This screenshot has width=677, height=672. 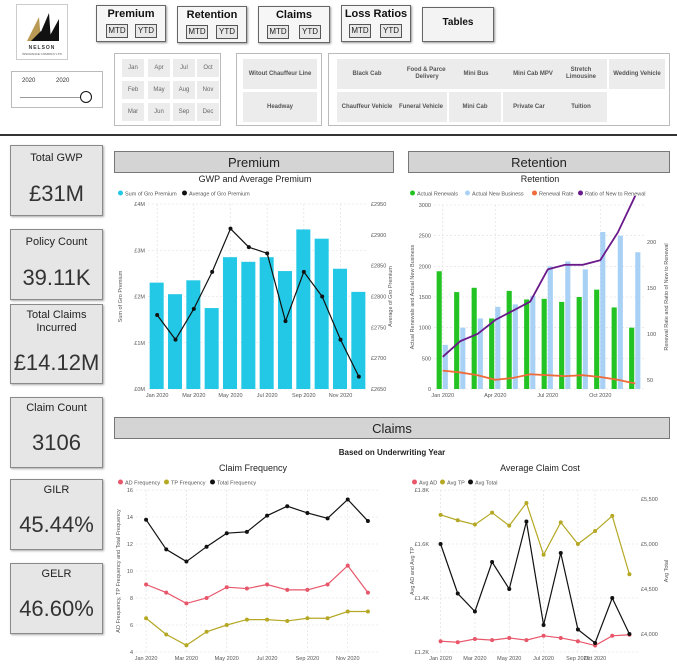 I want to click on claims-mtd-button: MTD, so click(x=278, y=32).